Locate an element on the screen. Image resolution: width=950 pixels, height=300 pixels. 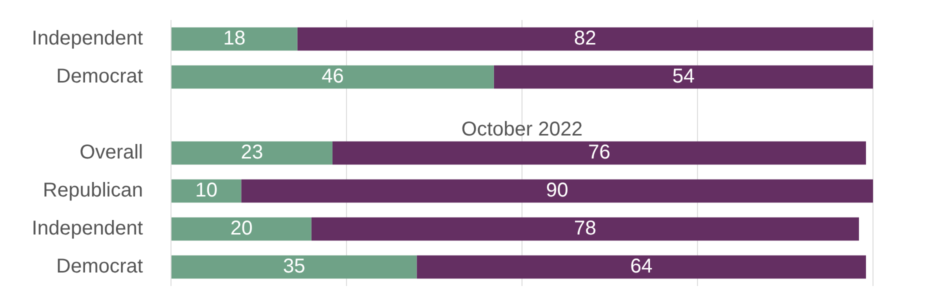
data-label: 64 is located at coordinates (641, 267).